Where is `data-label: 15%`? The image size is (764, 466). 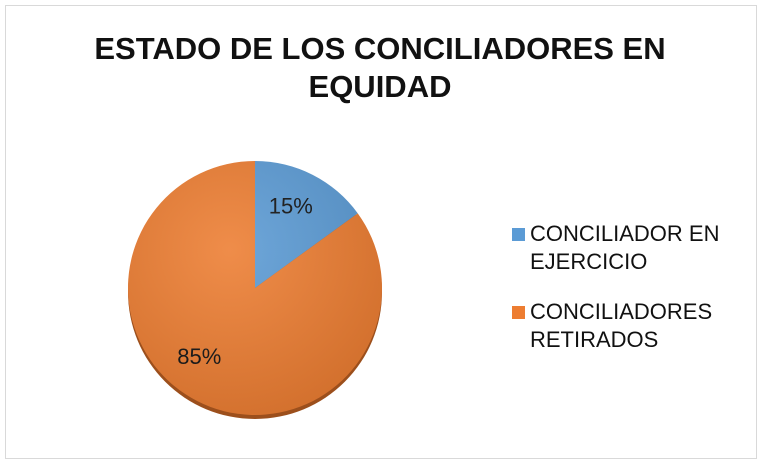
data-label: 15% is located at coordinates (291, 206).